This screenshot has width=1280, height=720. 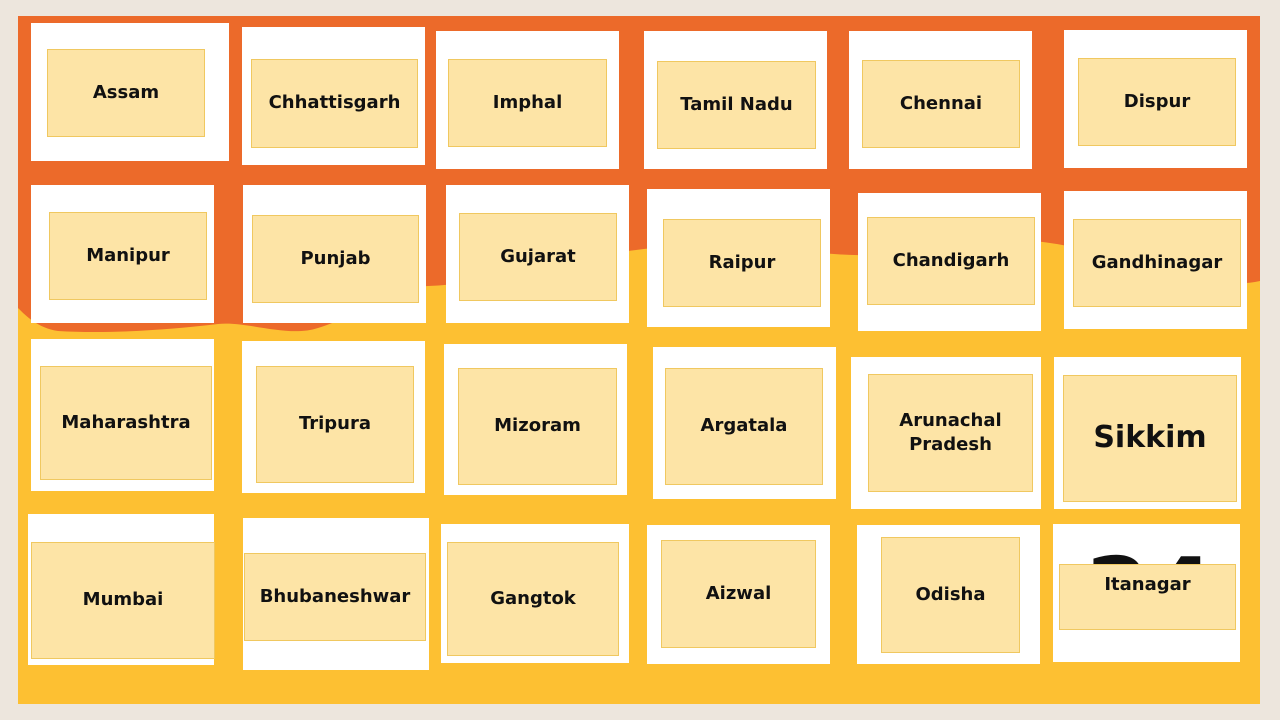 I want to click on tile-gangtok: Gangtok, so click(x=533, y=599).